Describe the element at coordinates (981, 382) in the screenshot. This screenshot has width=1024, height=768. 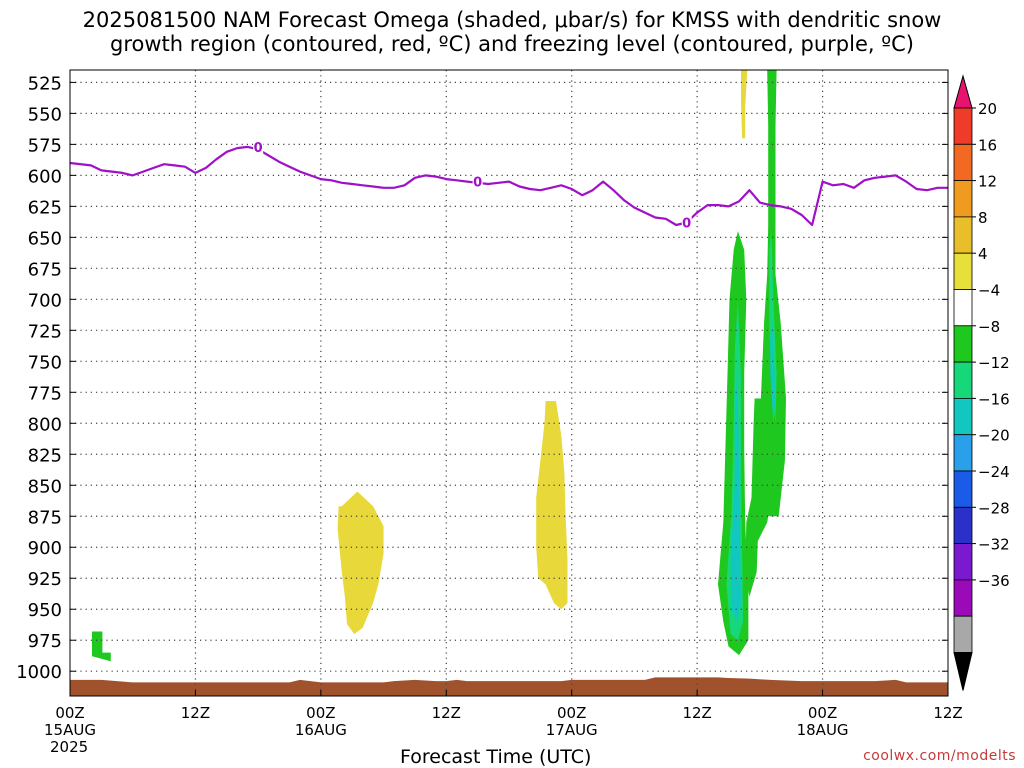
I see `colorbar: 20 16 12 8 4 −4 −8 −12 −16 −20 −24 −28 −32 −36` at that location.